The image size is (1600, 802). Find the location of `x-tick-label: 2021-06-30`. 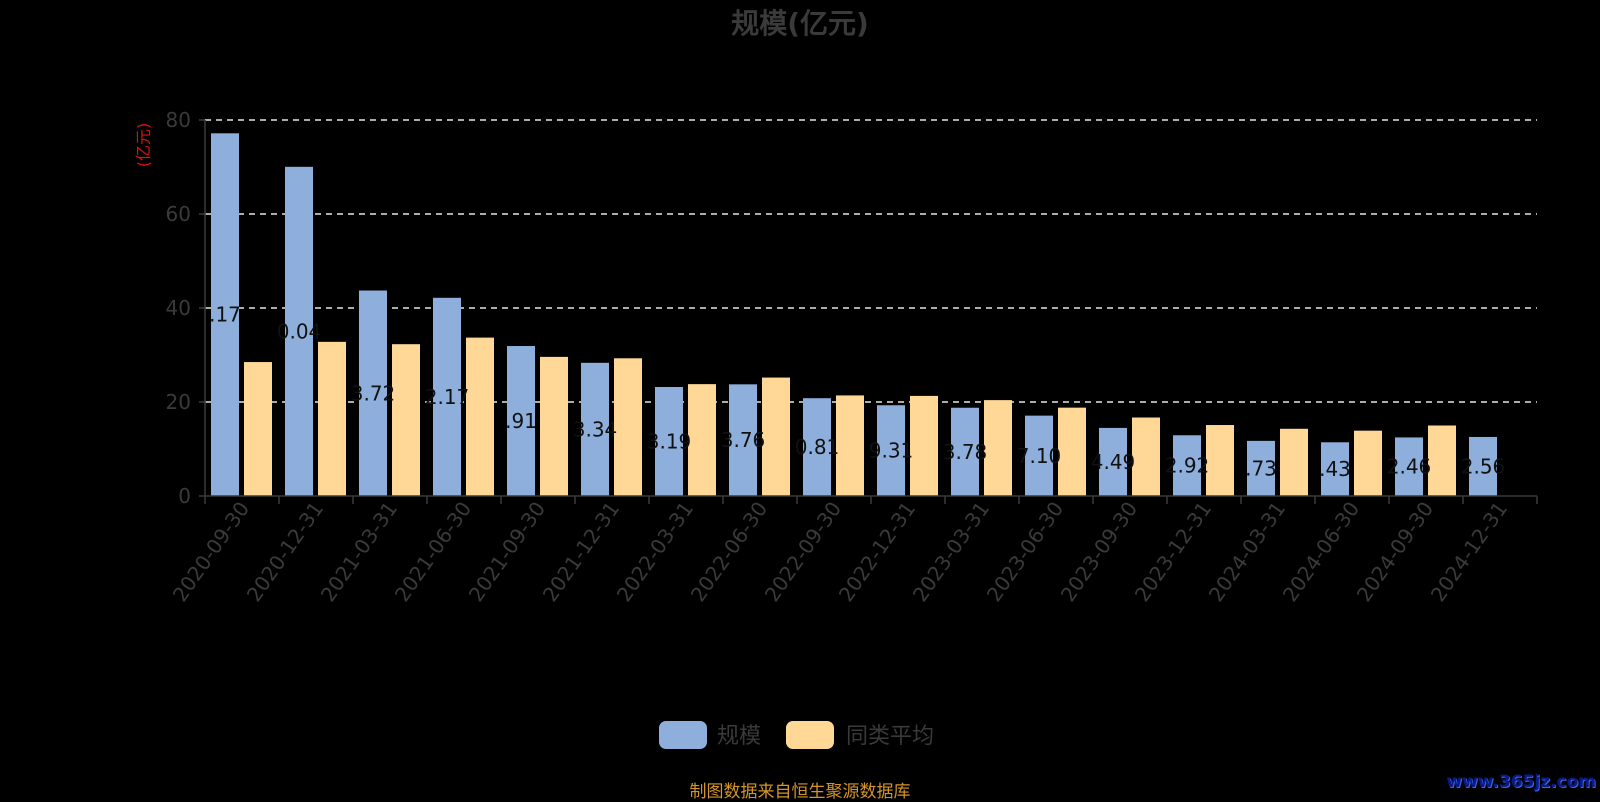

x-tick-label: 2021-06-30 is located at coordinates (433, 551).